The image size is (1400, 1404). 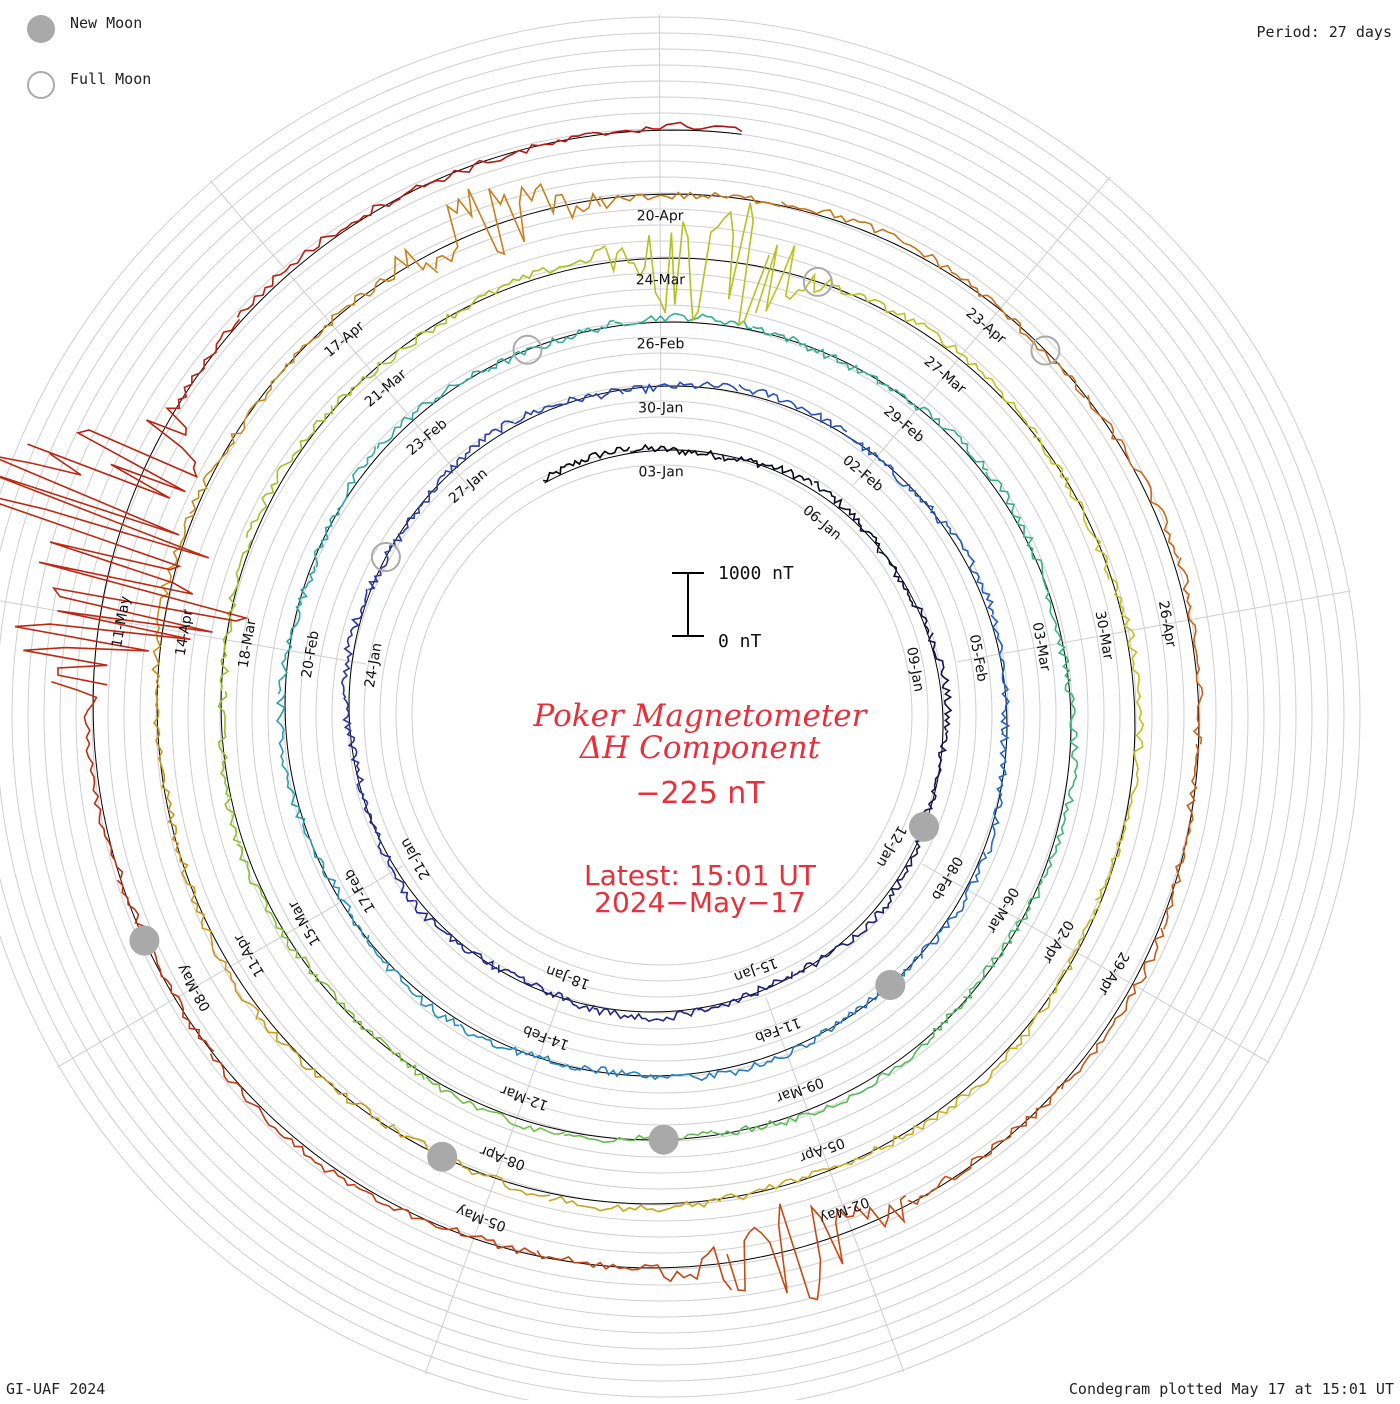 I want to click on date-tick-label: 20-Apr, so click(x=660, y=216).